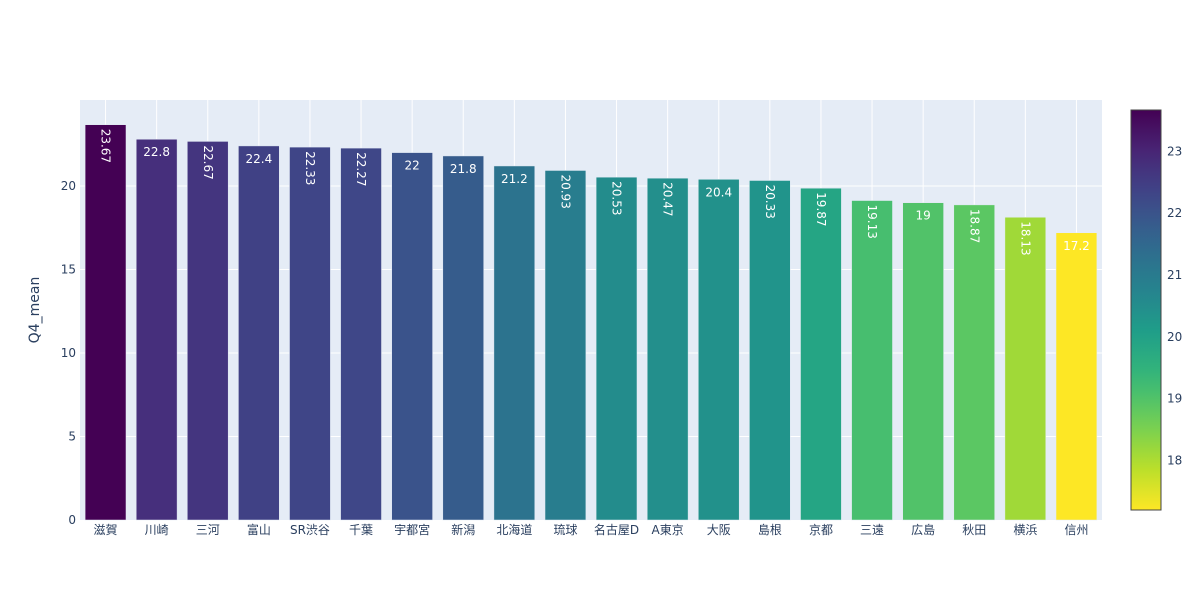 The height and width of the screenshot is (600, 1200). Describe the element at coordinates (106, 530) in the screenshot. I see `x-tick-label: 滋賀` at that location.